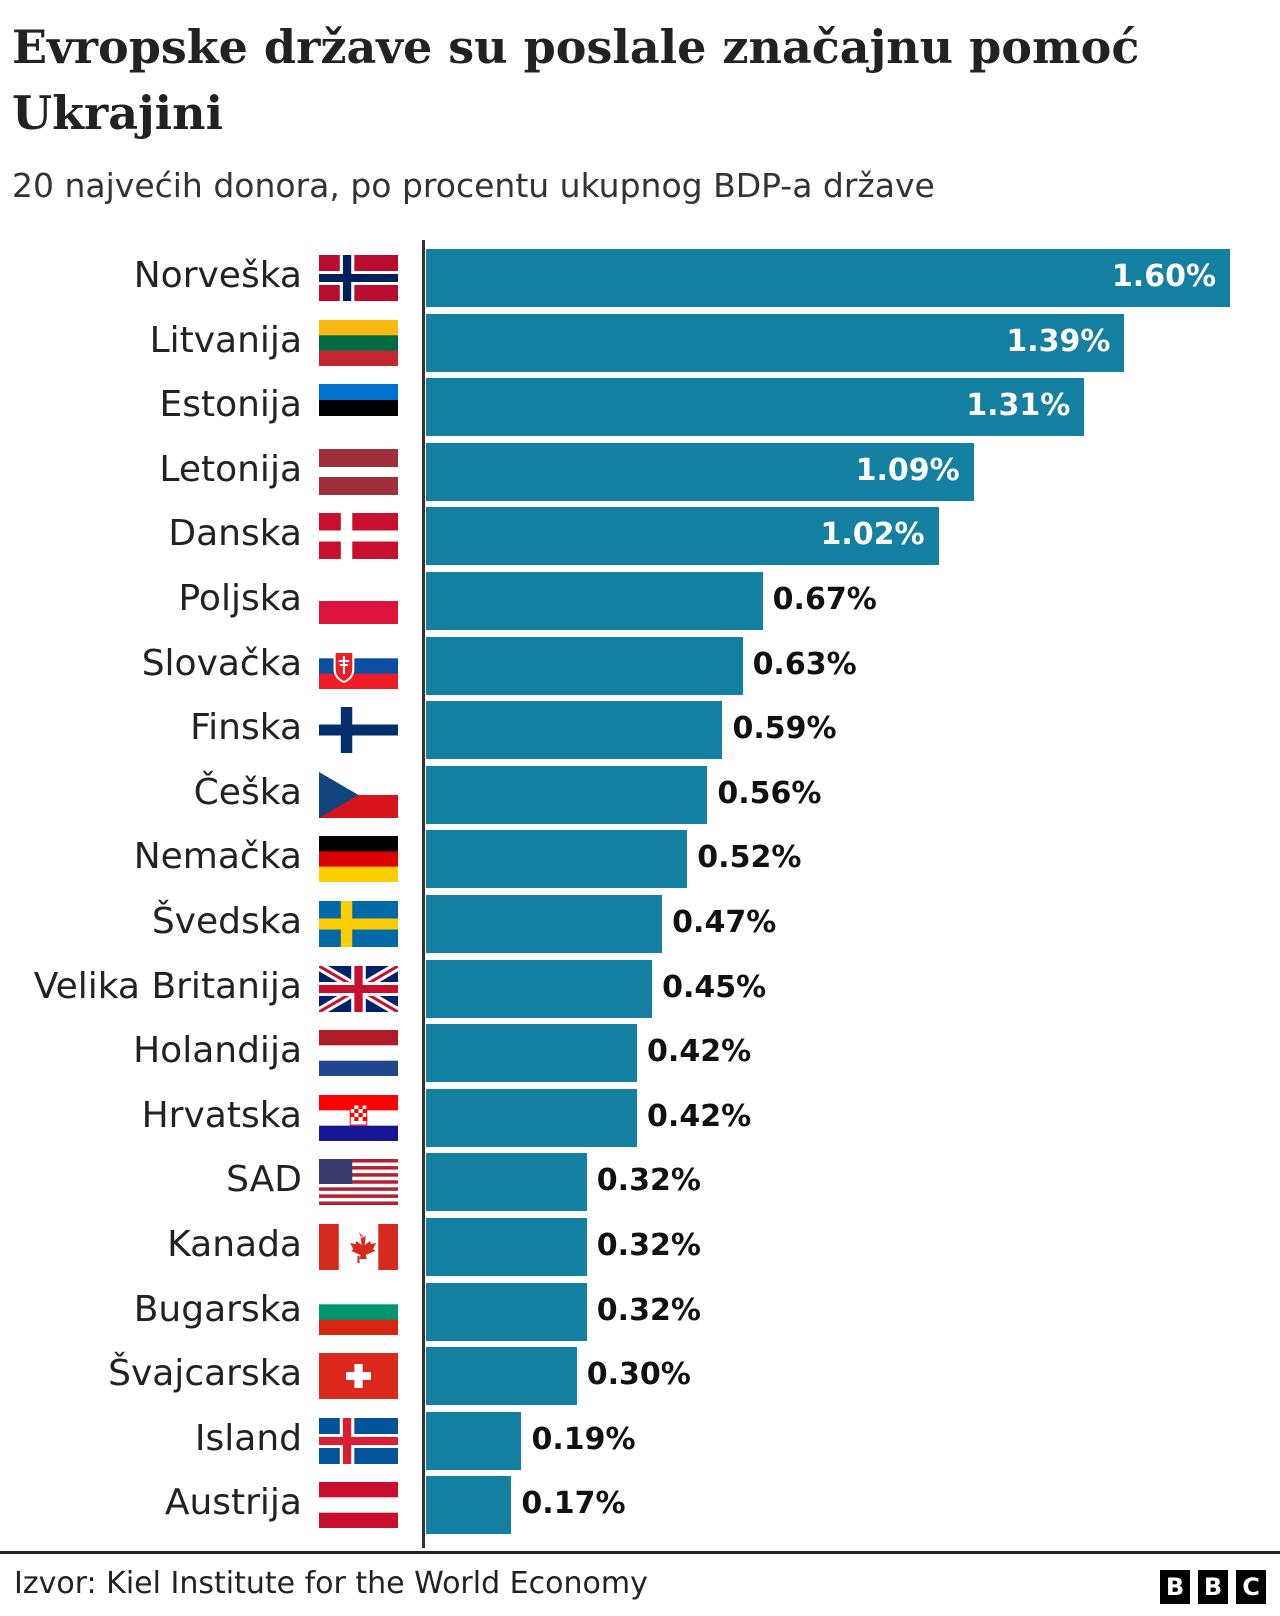 The height and width of the screenshot is (1616, 1280). I want to click on category-label: Kanada, so click(234, 1244).